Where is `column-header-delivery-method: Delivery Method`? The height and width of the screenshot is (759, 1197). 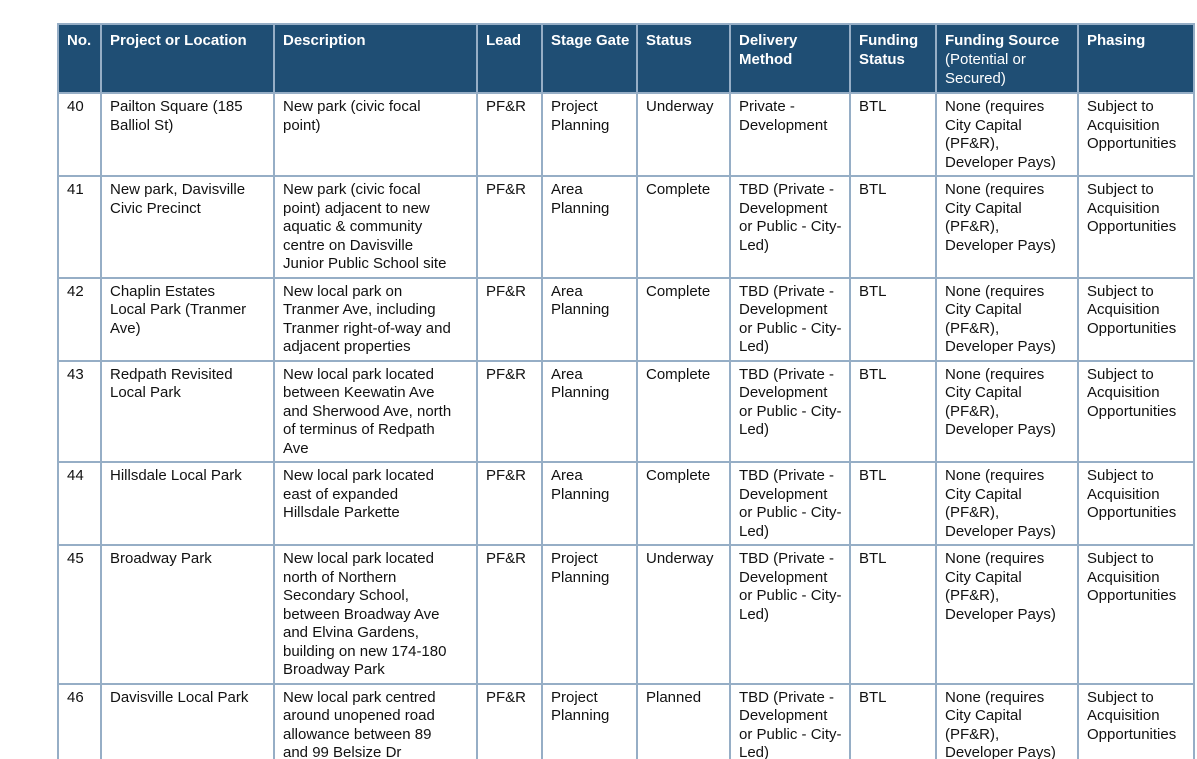 column-header-delivery-method: Delivery Method is located at coordinates (790, 58).